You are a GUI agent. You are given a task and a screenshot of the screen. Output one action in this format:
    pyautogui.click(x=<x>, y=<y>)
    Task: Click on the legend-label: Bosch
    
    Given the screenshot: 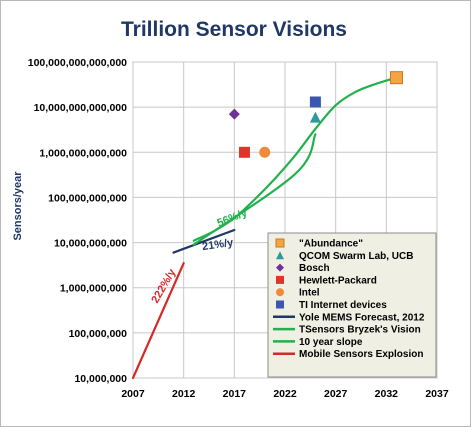 What is the action you would take?
    pyautogui.click(x=314, y=268)
    